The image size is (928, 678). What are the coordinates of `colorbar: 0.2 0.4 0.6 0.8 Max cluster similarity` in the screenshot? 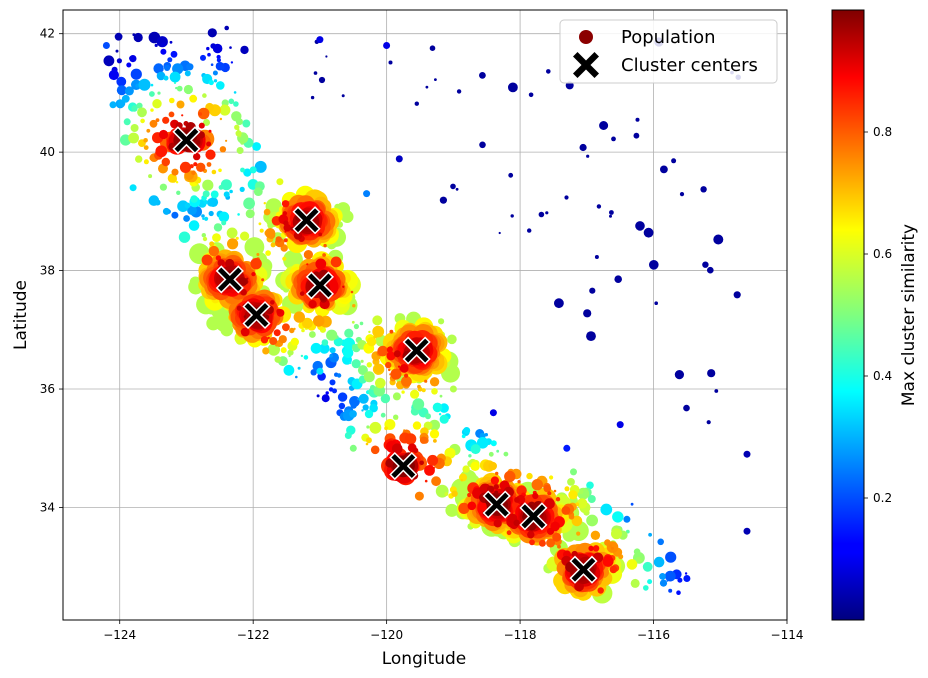 It's located at (875, 315).